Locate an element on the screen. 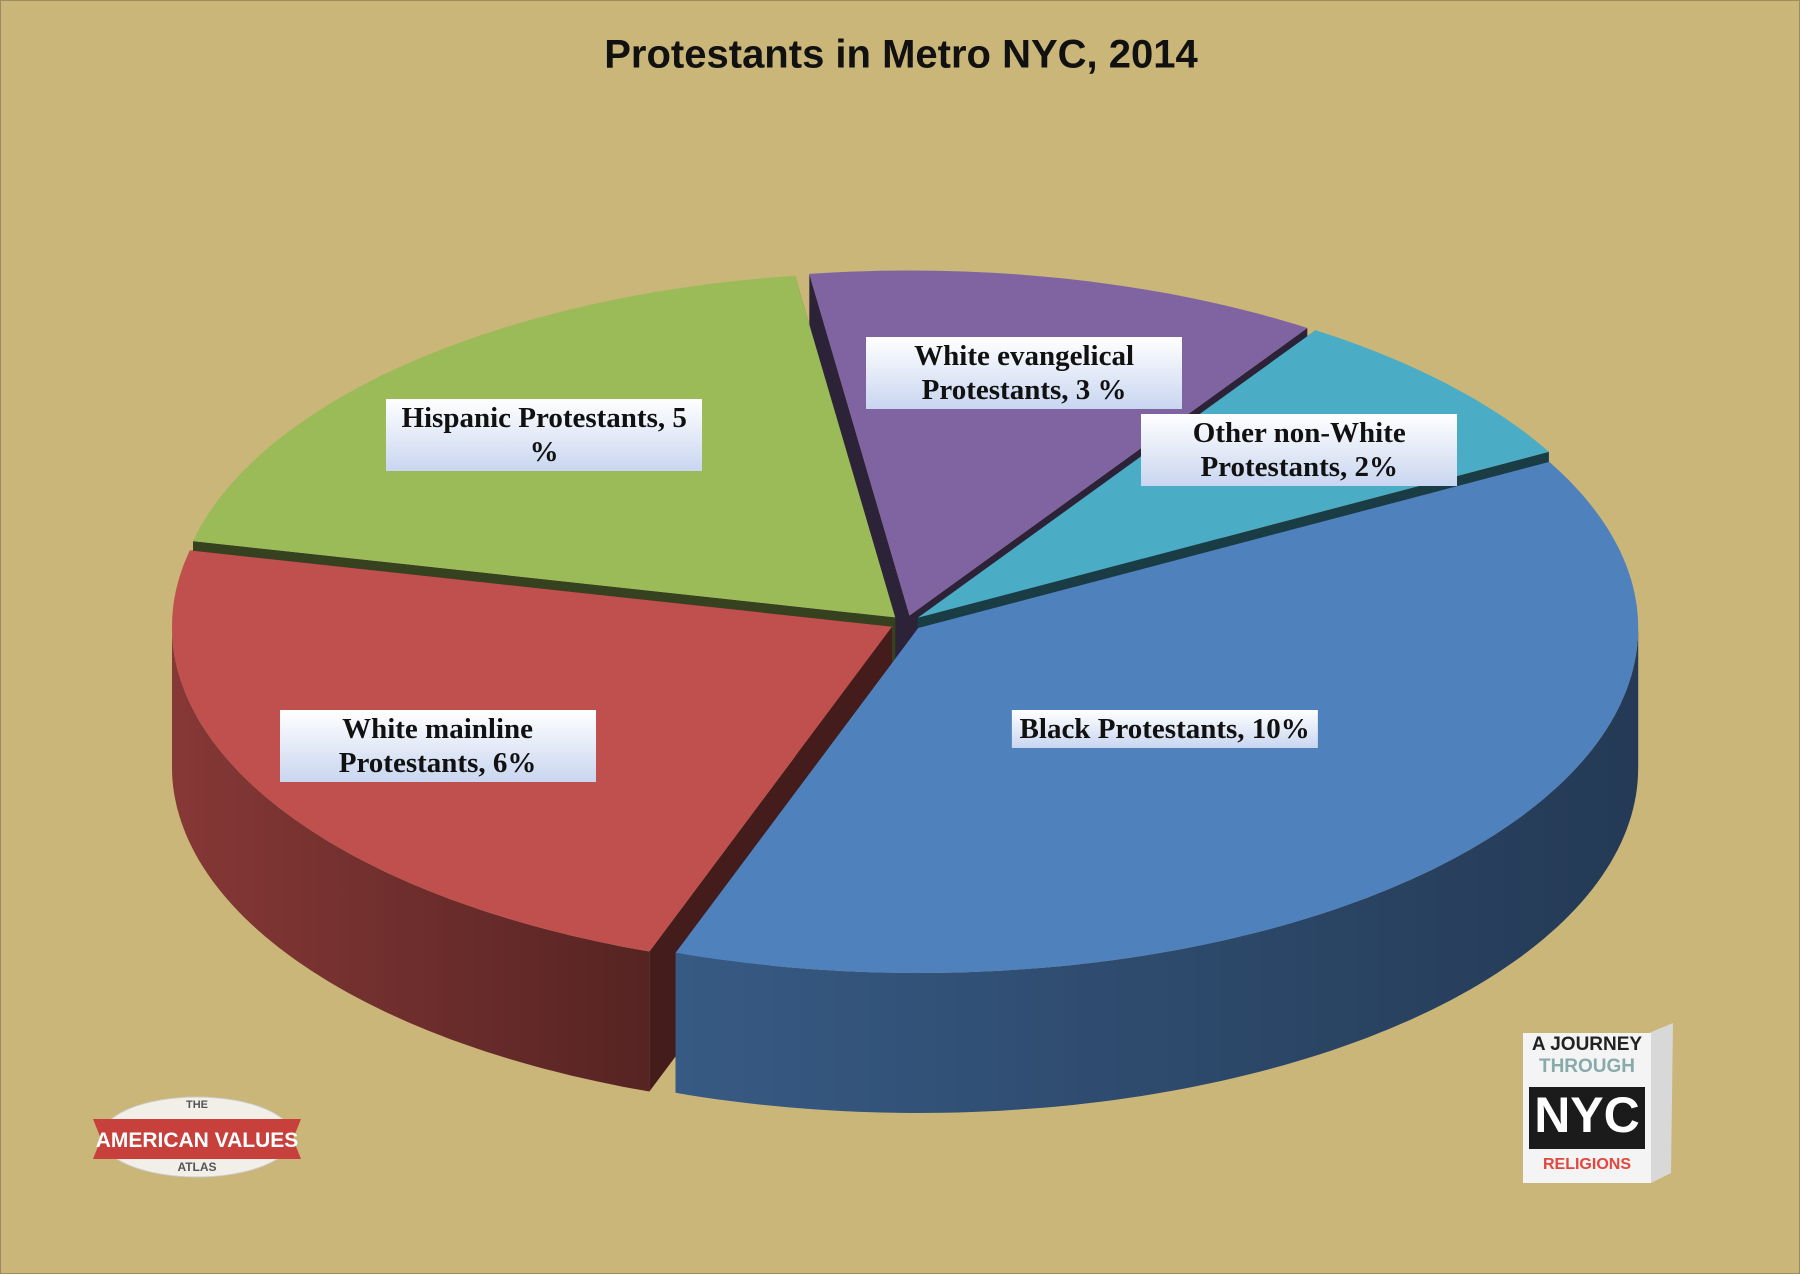 The image size is (1800, 1275). logo-left: THE AMERICAN VALUES ATLAS is located at coordinates (197, 1137).